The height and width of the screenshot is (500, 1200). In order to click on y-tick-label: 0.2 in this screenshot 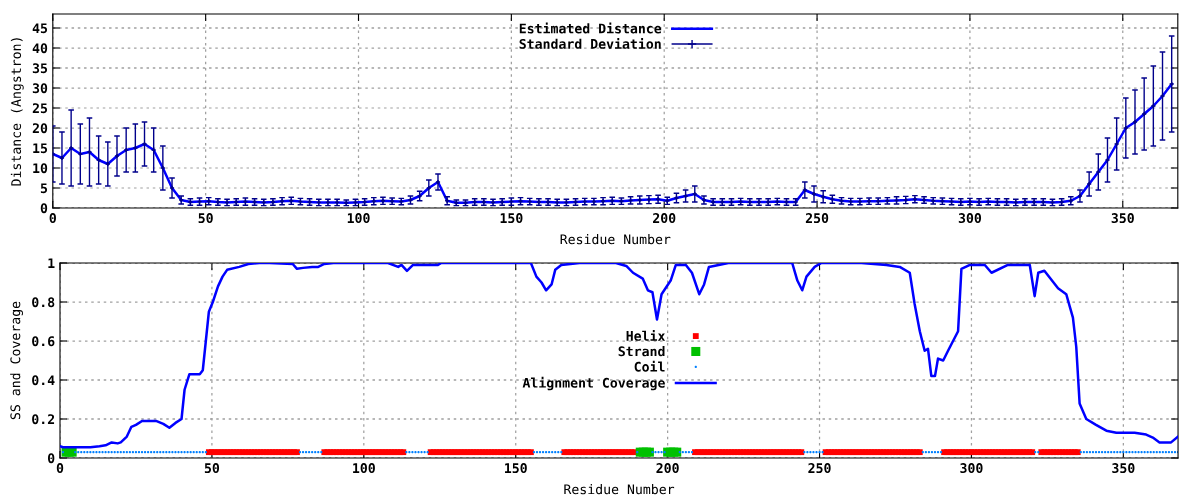, I will do `click(43, 419)`.